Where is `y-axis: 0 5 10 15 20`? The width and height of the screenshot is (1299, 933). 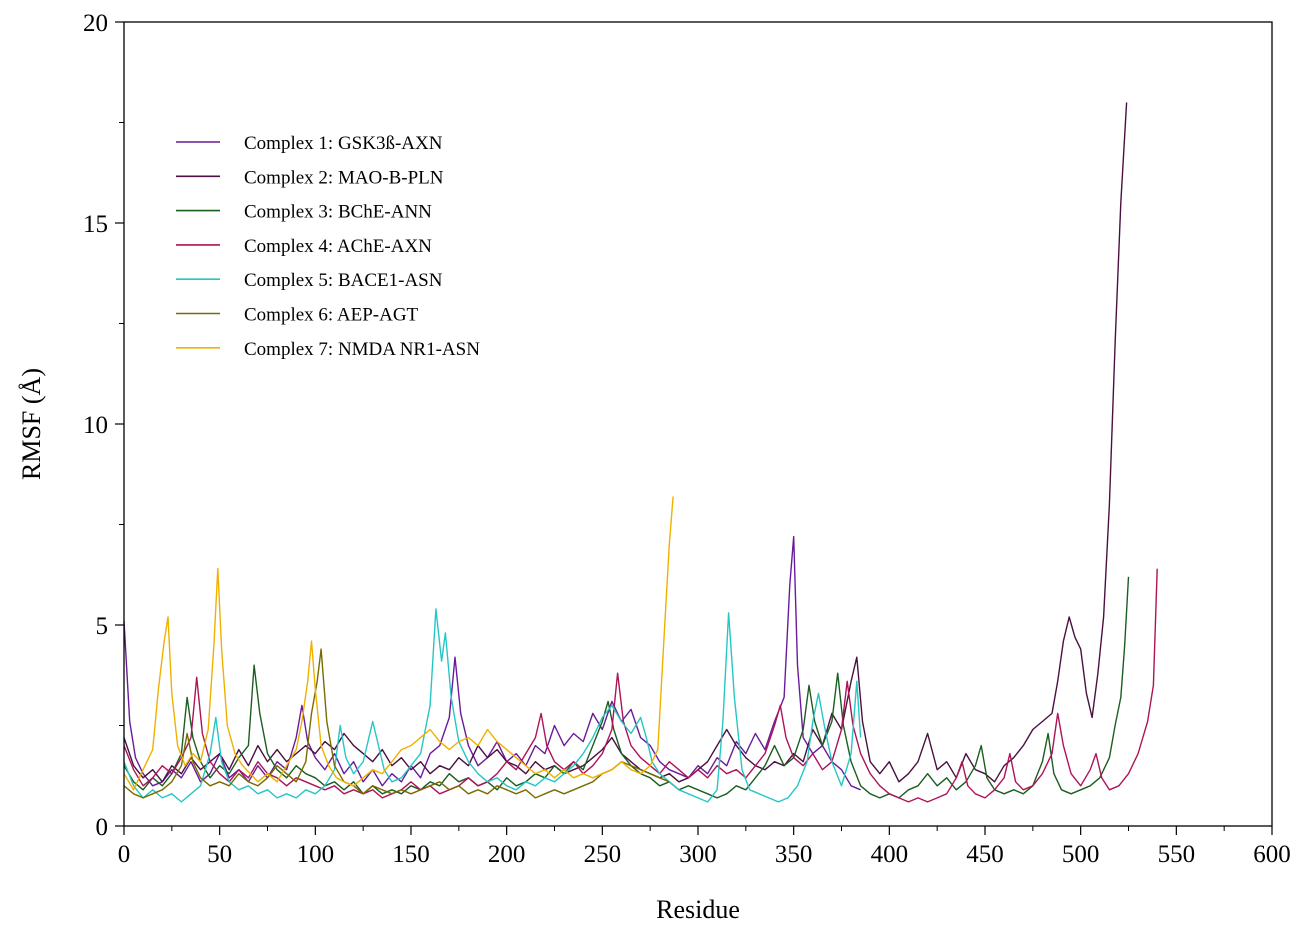 y-axis: 0 5 10 15 20 is located at coordinates (103, 425).